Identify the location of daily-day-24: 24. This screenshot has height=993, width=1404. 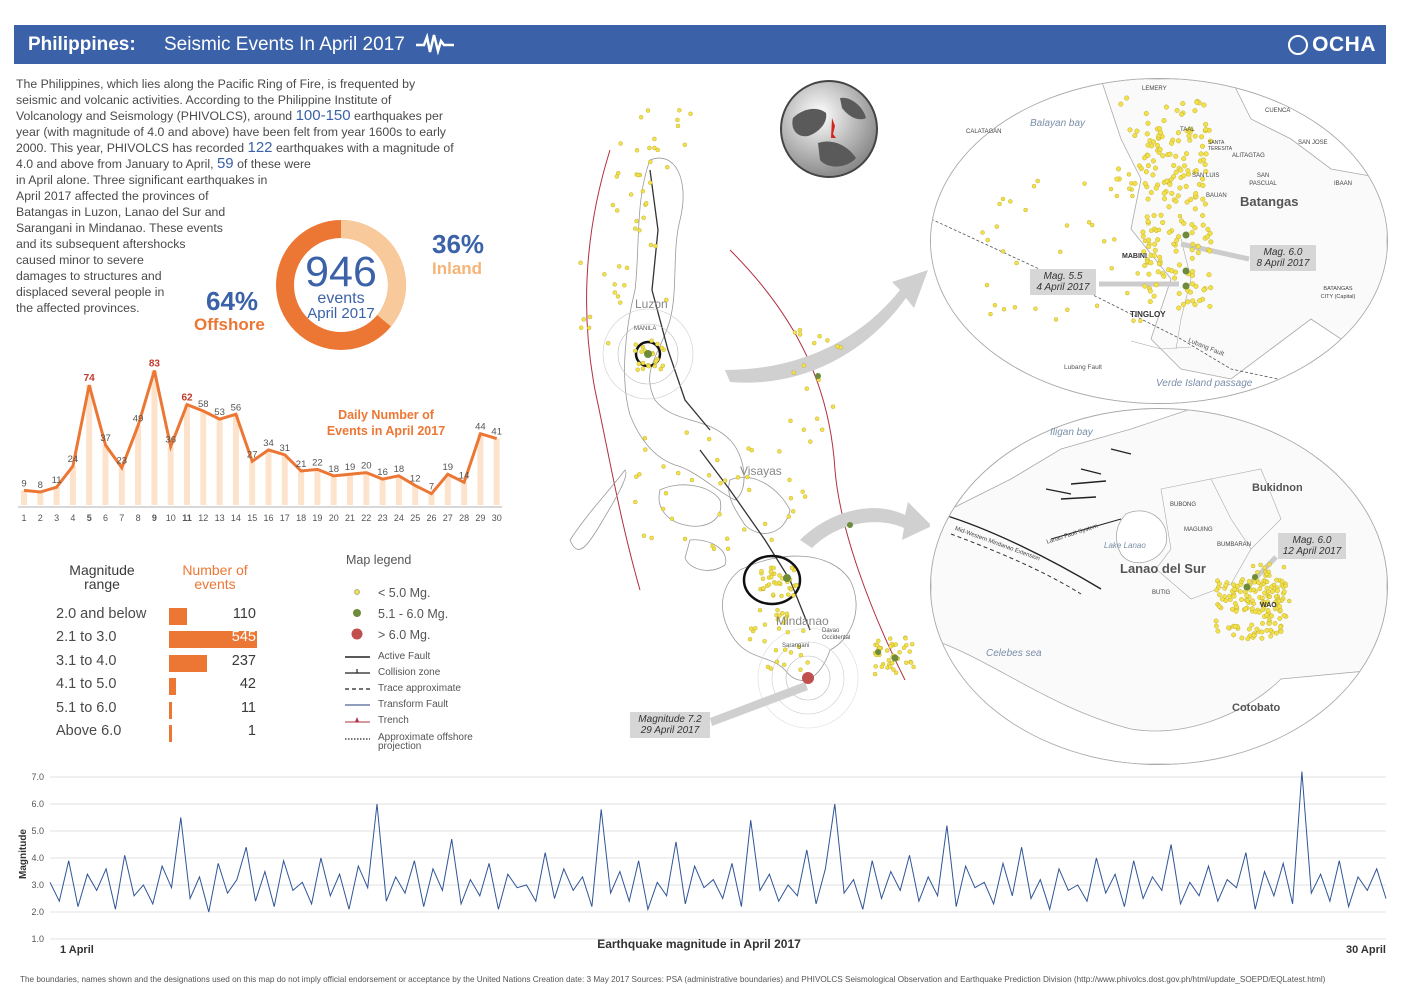
(399, 518).